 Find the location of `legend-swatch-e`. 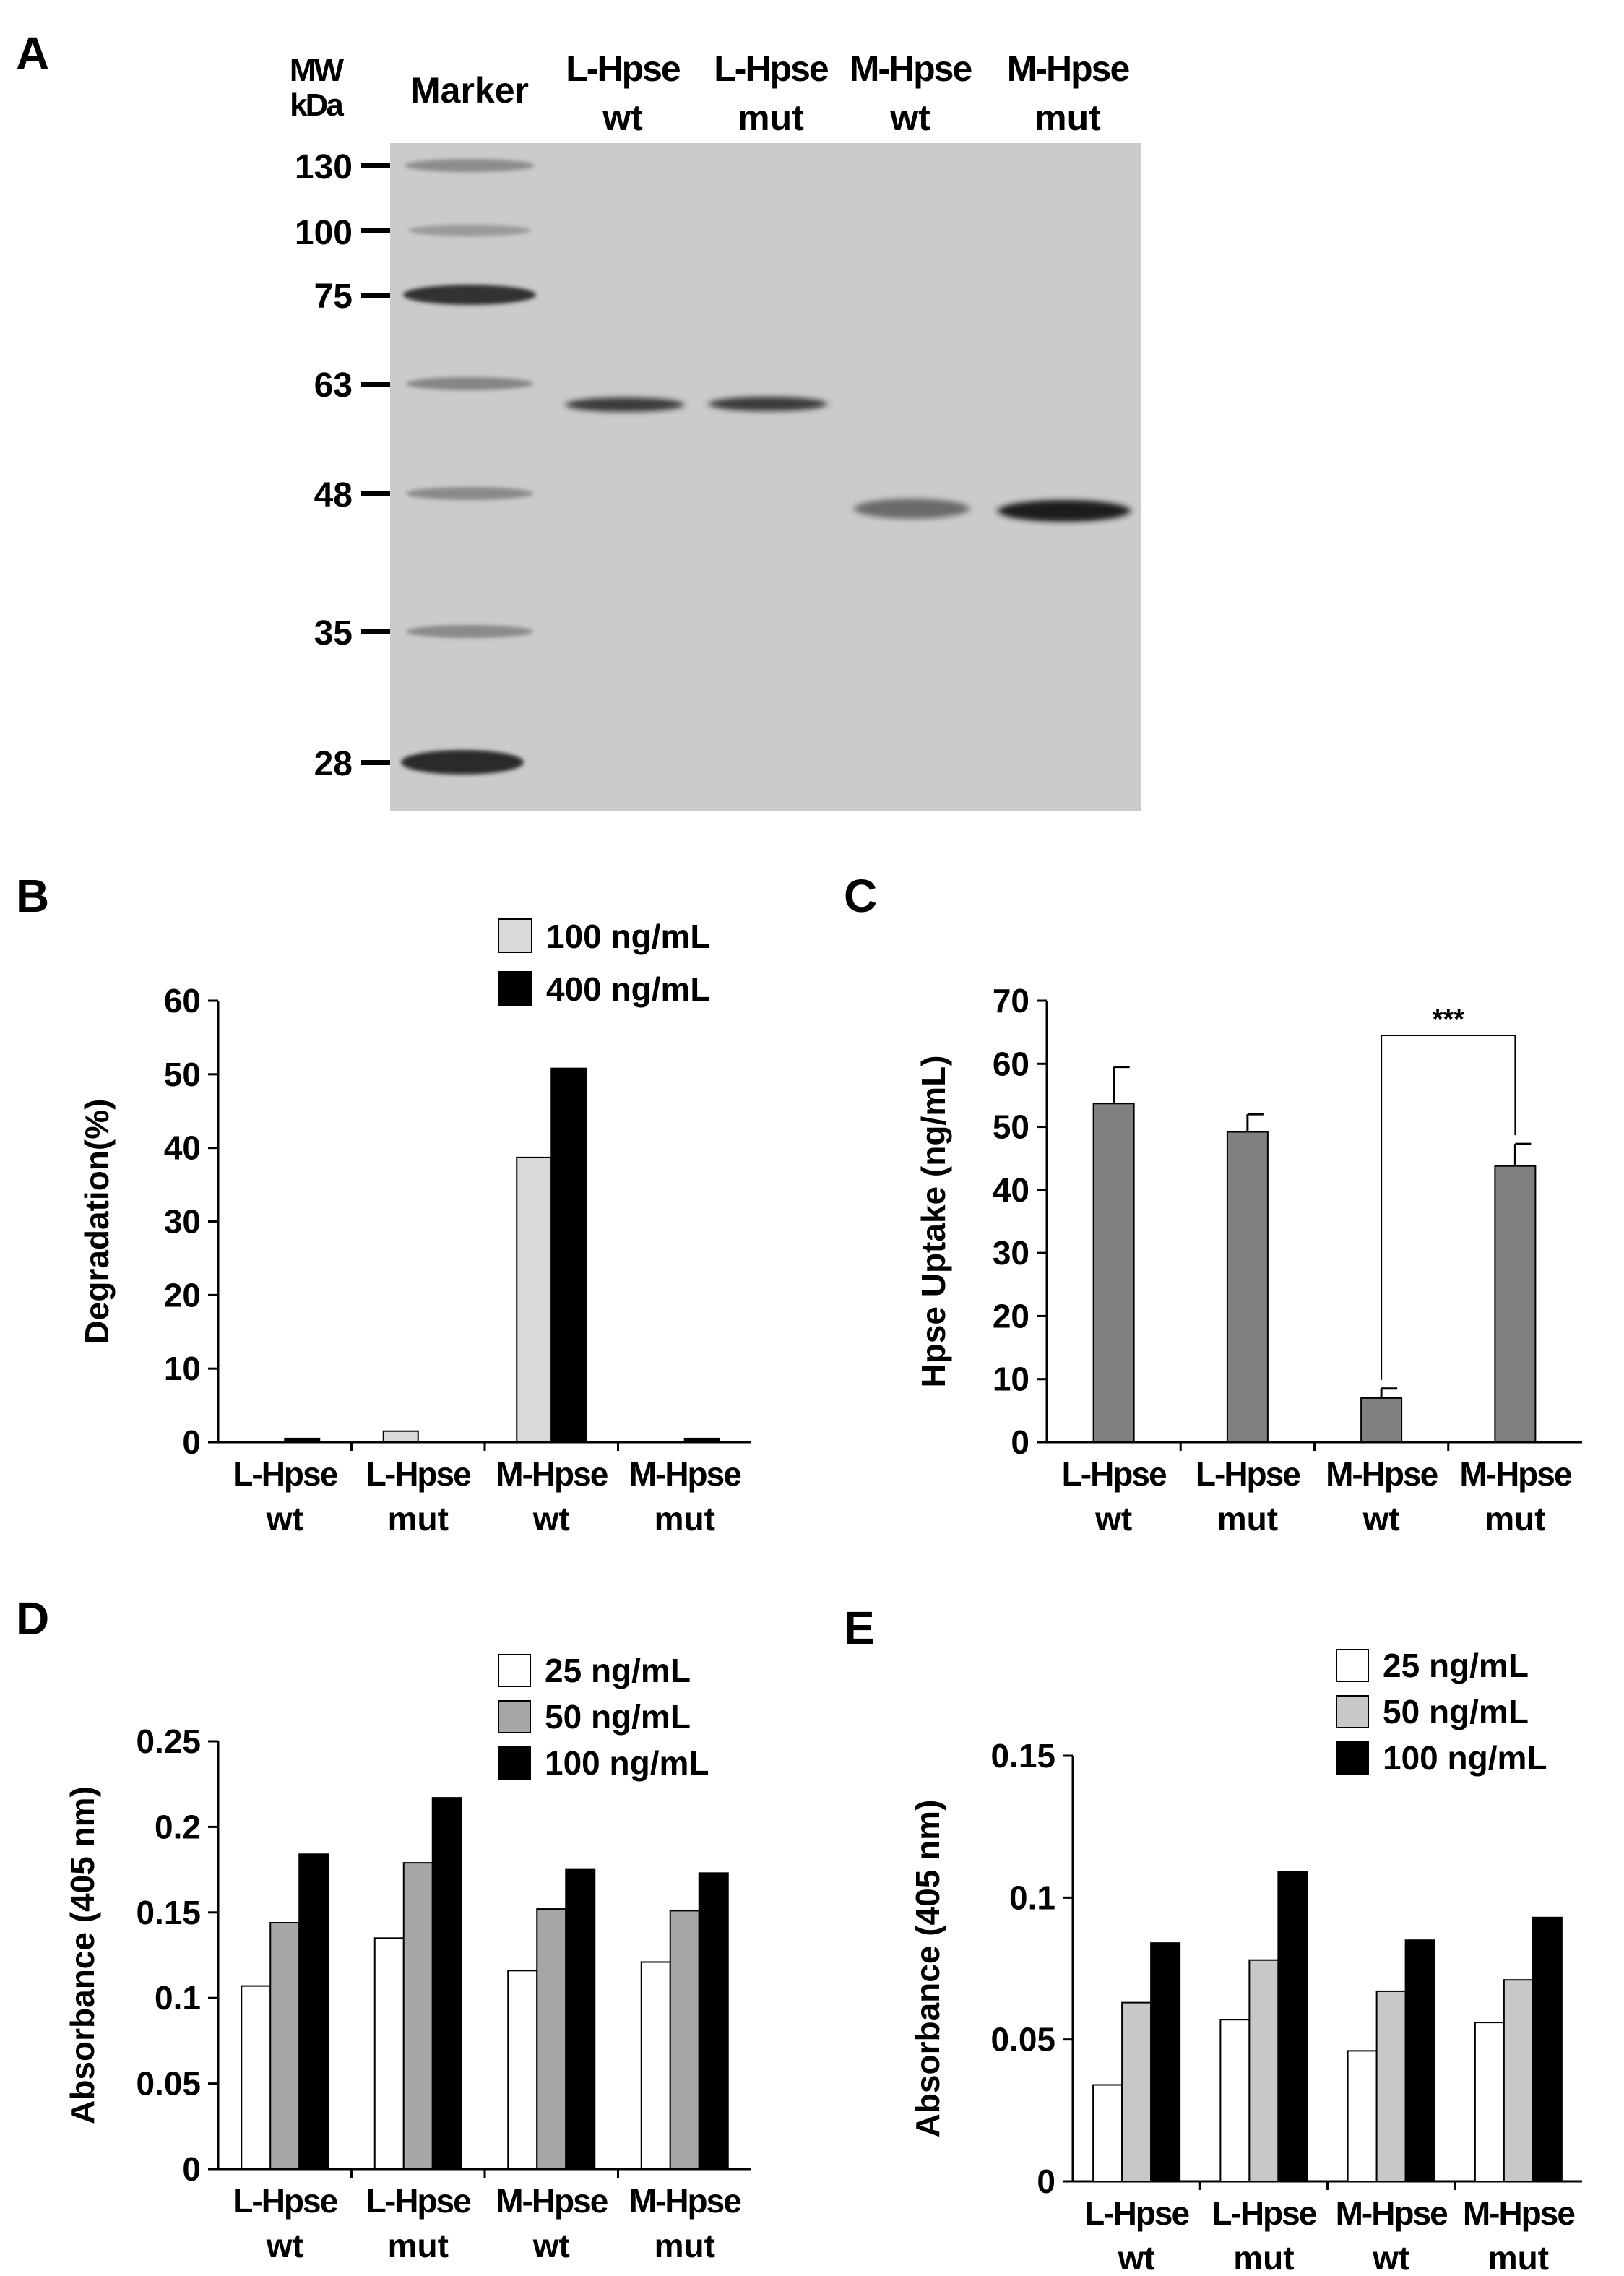

legend-swatch-e is located at coordinates (1352, 1665).